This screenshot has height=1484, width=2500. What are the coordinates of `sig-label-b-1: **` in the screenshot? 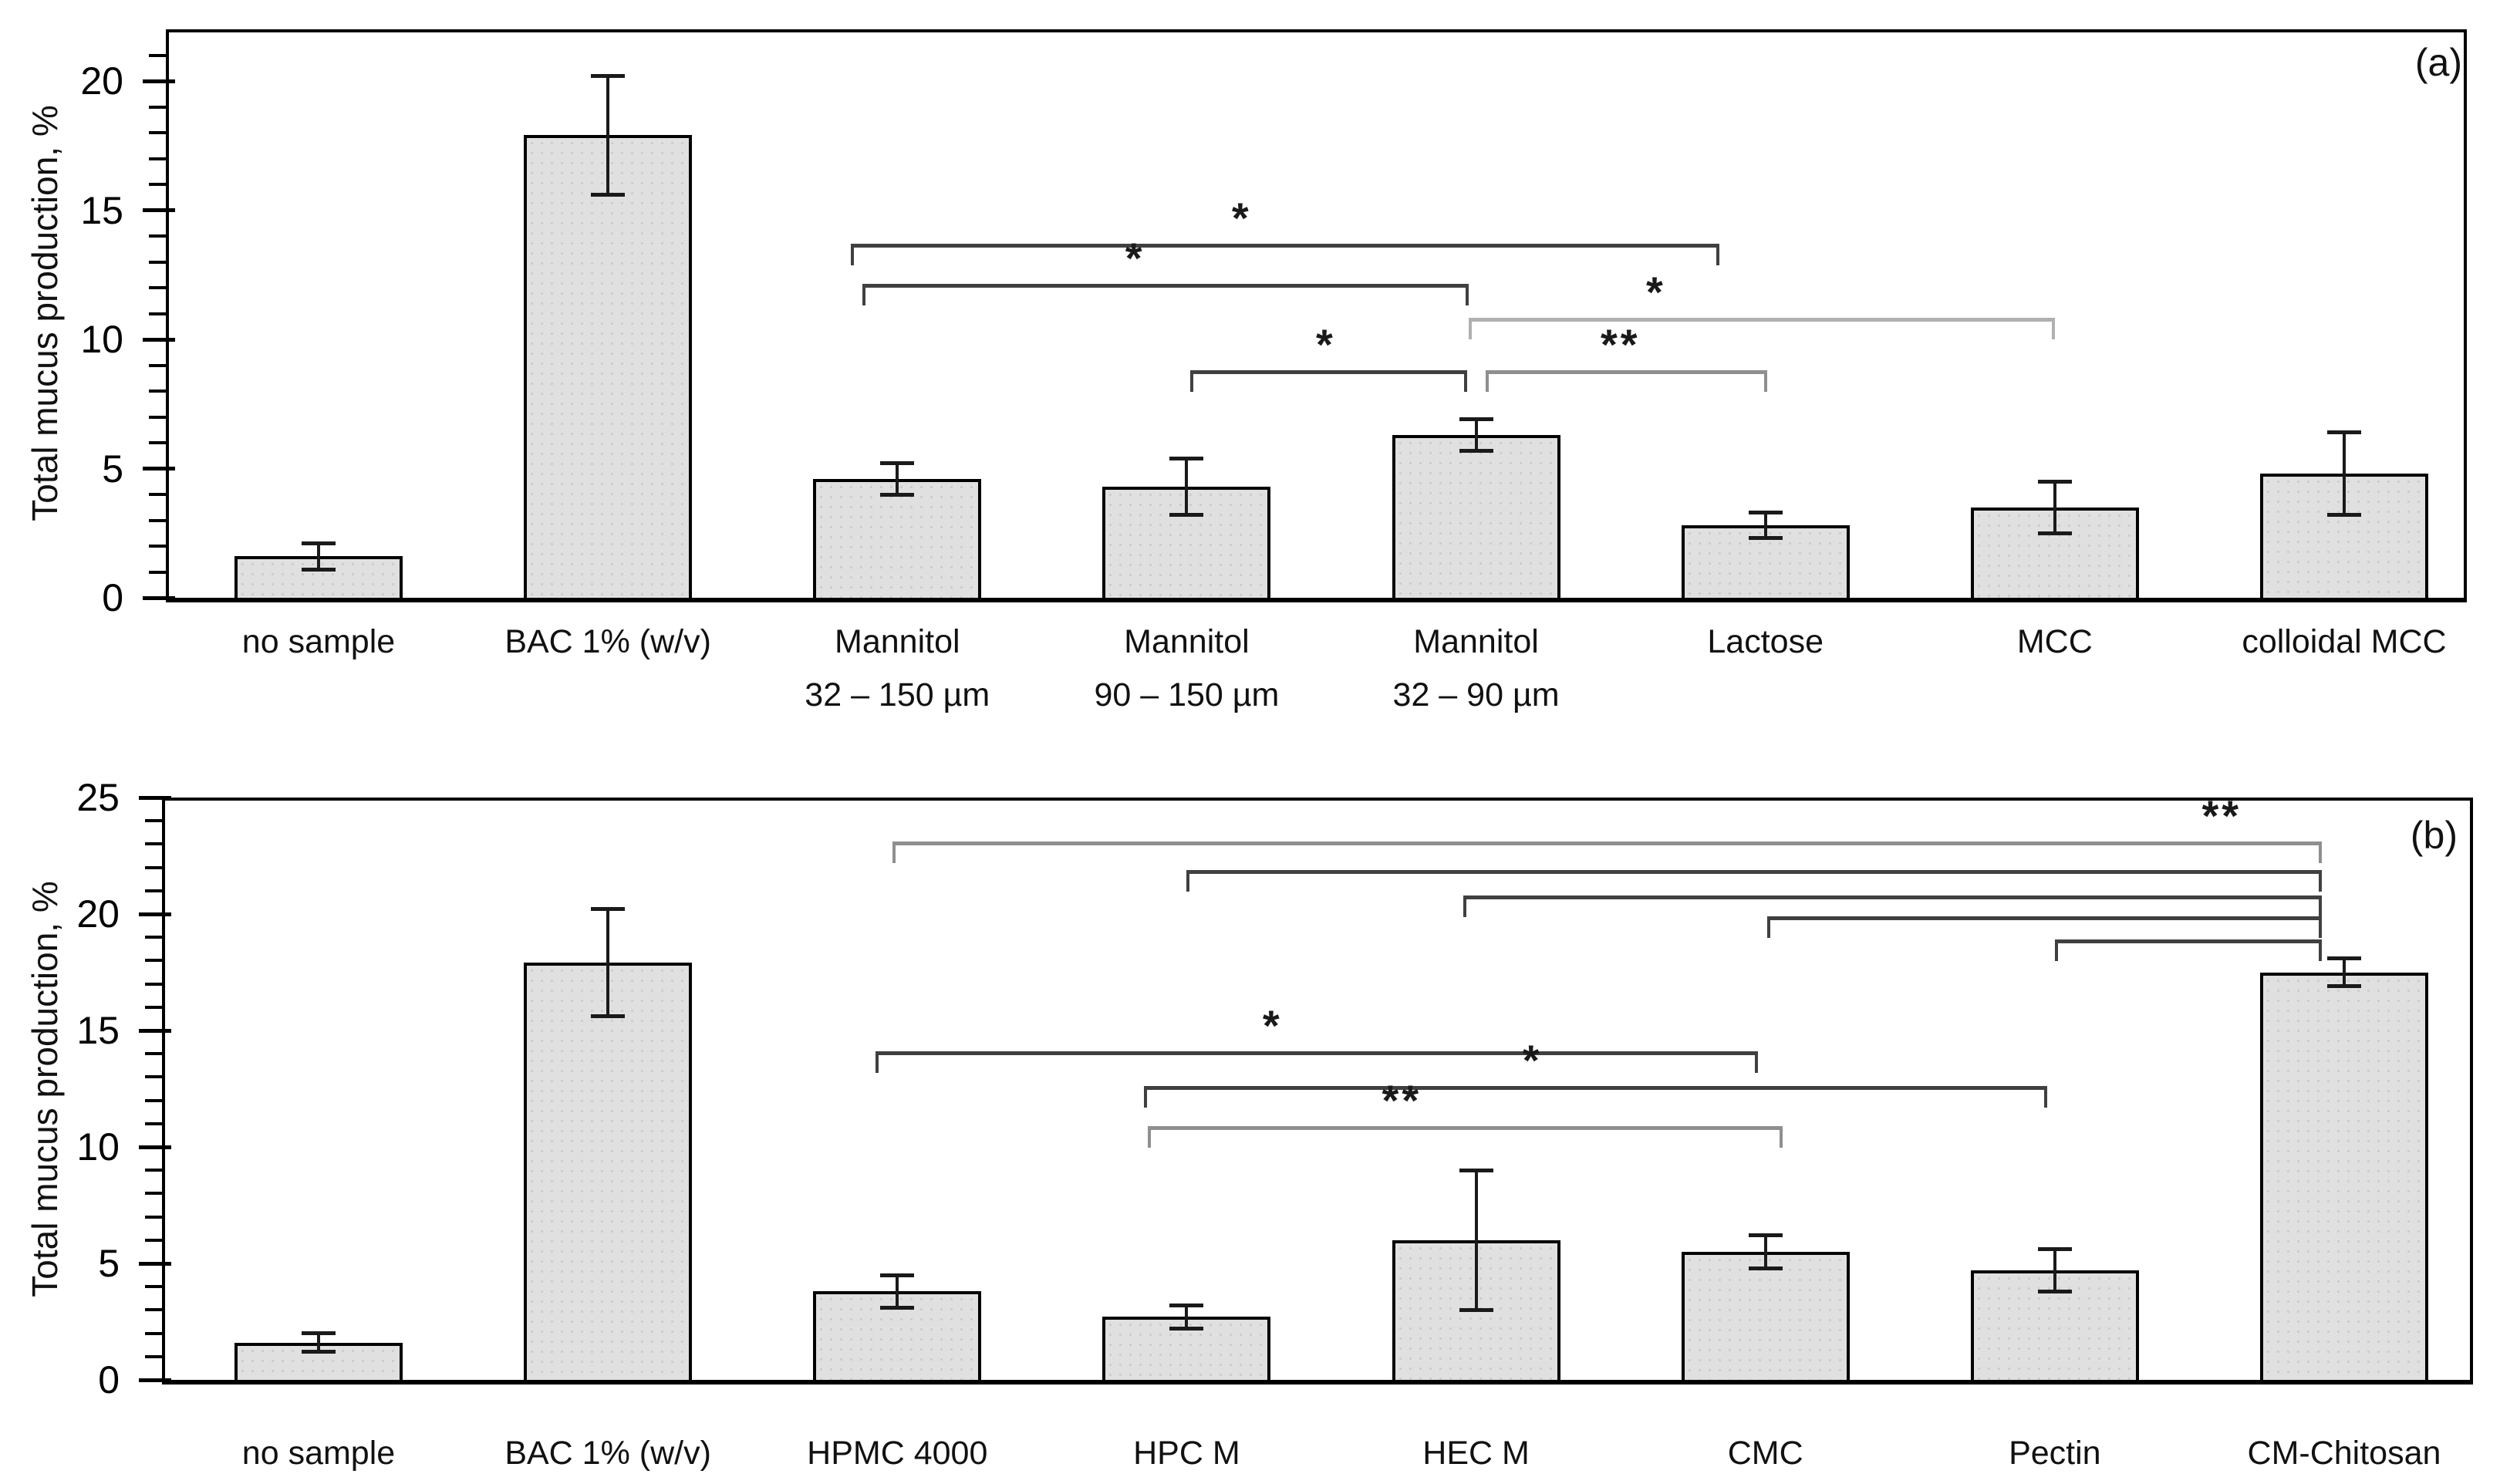 It's located at (2221, 816).